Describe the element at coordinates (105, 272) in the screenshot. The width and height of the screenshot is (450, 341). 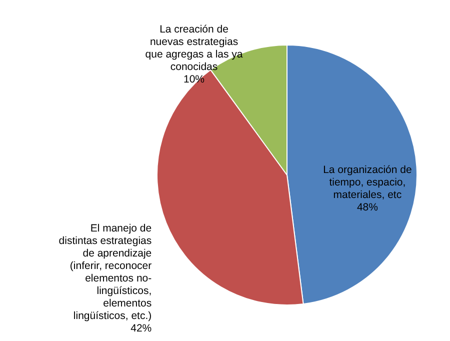
I see `slice-label: El manejo de distintas estrategias de aprendizaje (inferir, reconocer elementos no- lingüísticos, elementos lingüísticos, etc.)` at that location.